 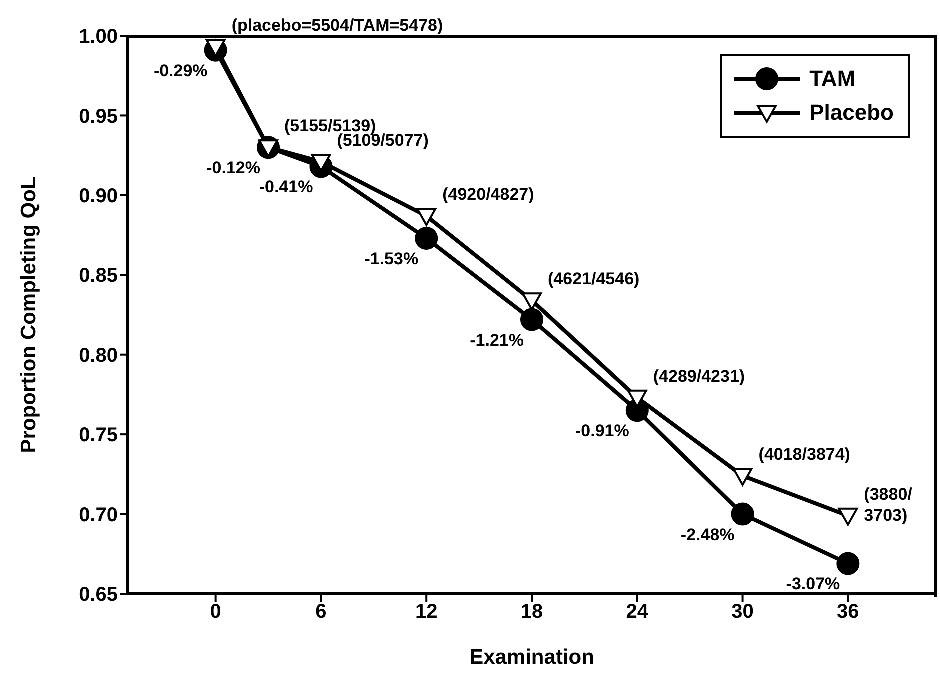 What do you see at coordinates (338, 26) in the screenshot?
I see `annotation: (placebo=5504/TAM=5478)` at bounding box center [338, 26].